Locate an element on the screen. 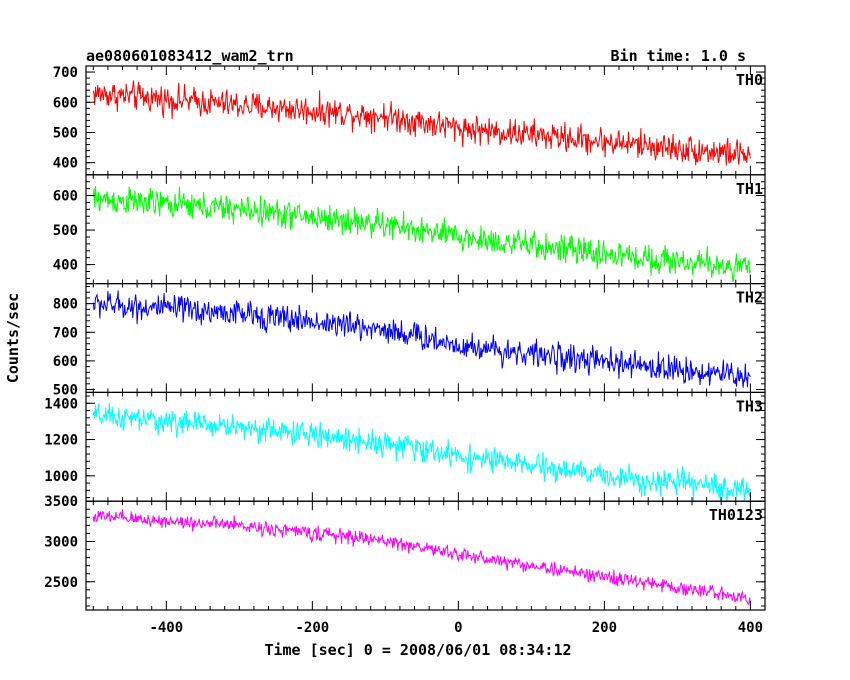  panel-th0123: 2500 3000 3500 TH0123 is located at coordinates (405, 552).